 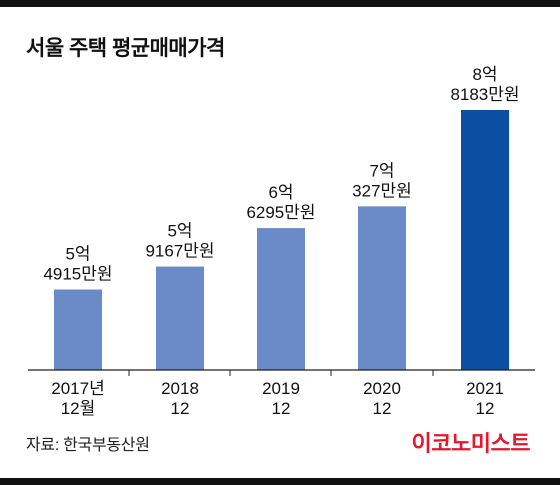 I want to click on chart-title: 서울 주택 평균매매가격, so click(x=125, y=48).